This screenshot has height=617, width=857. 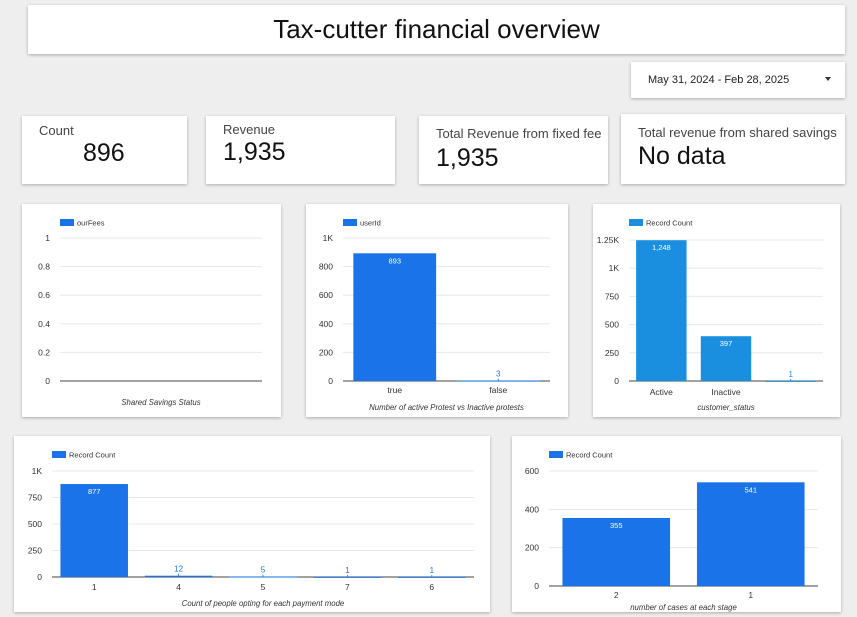 What do you see at coordinates (616, 595) in the screenshot?
I see `x-tick-label: 2` at bounding box center [616, 595].